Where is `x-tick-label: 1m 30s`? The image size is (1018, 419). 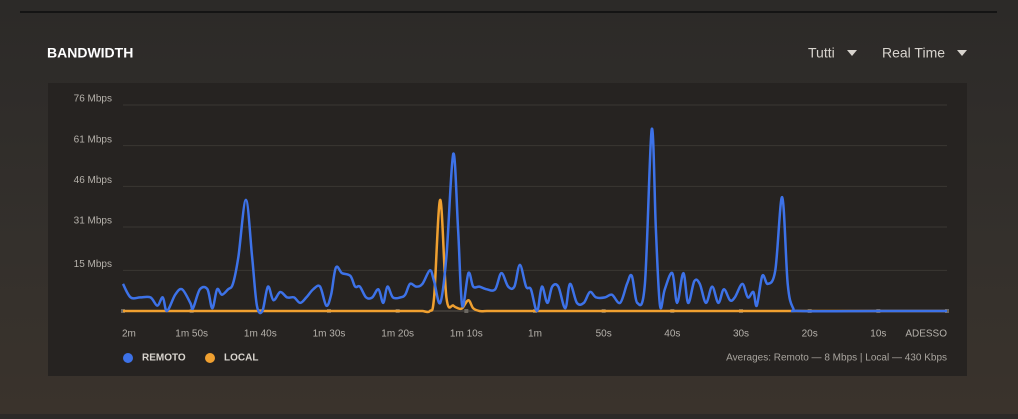
x-tick-label: 1m 30s is located at coordinates (329, 334).